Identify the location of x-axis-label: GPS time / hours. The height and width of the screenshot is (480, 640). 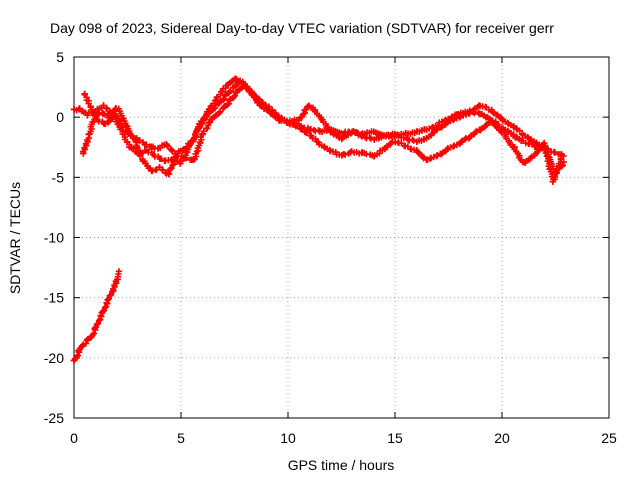
(341, 465).